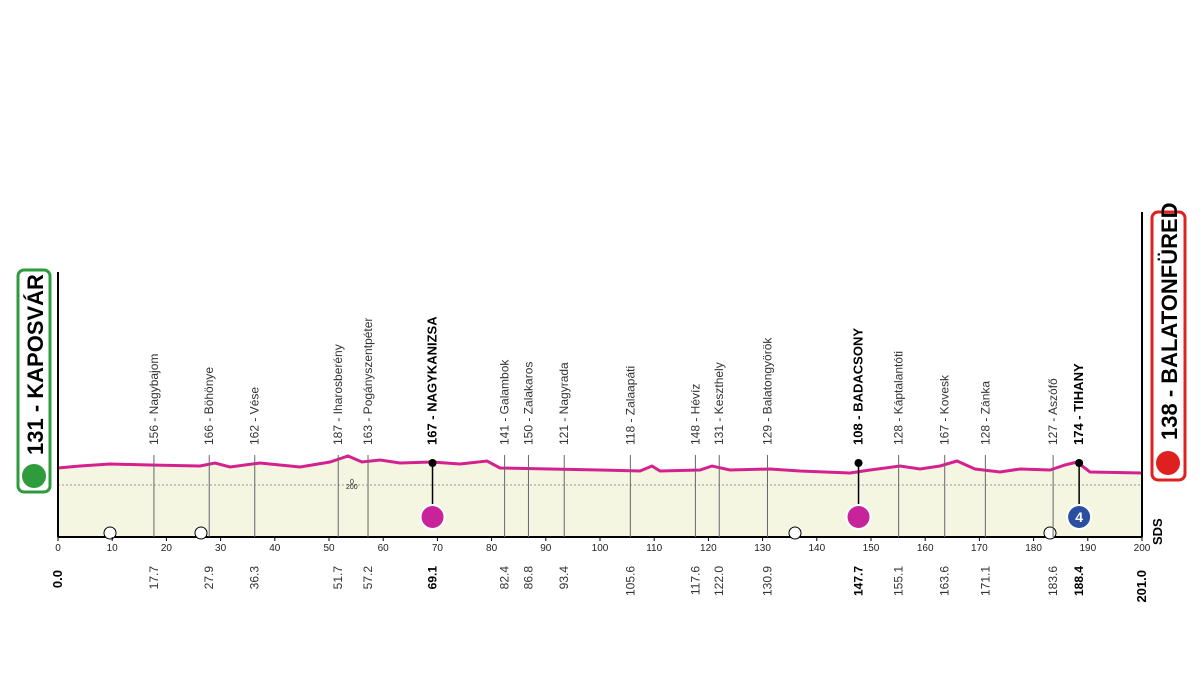 This screenshot has width=1200, height=686. What do you see at coordinates (154, 399) in the screenshot?
I see `waypoint-name: 156 - Nagybajom` at bounding box center [154, 399].